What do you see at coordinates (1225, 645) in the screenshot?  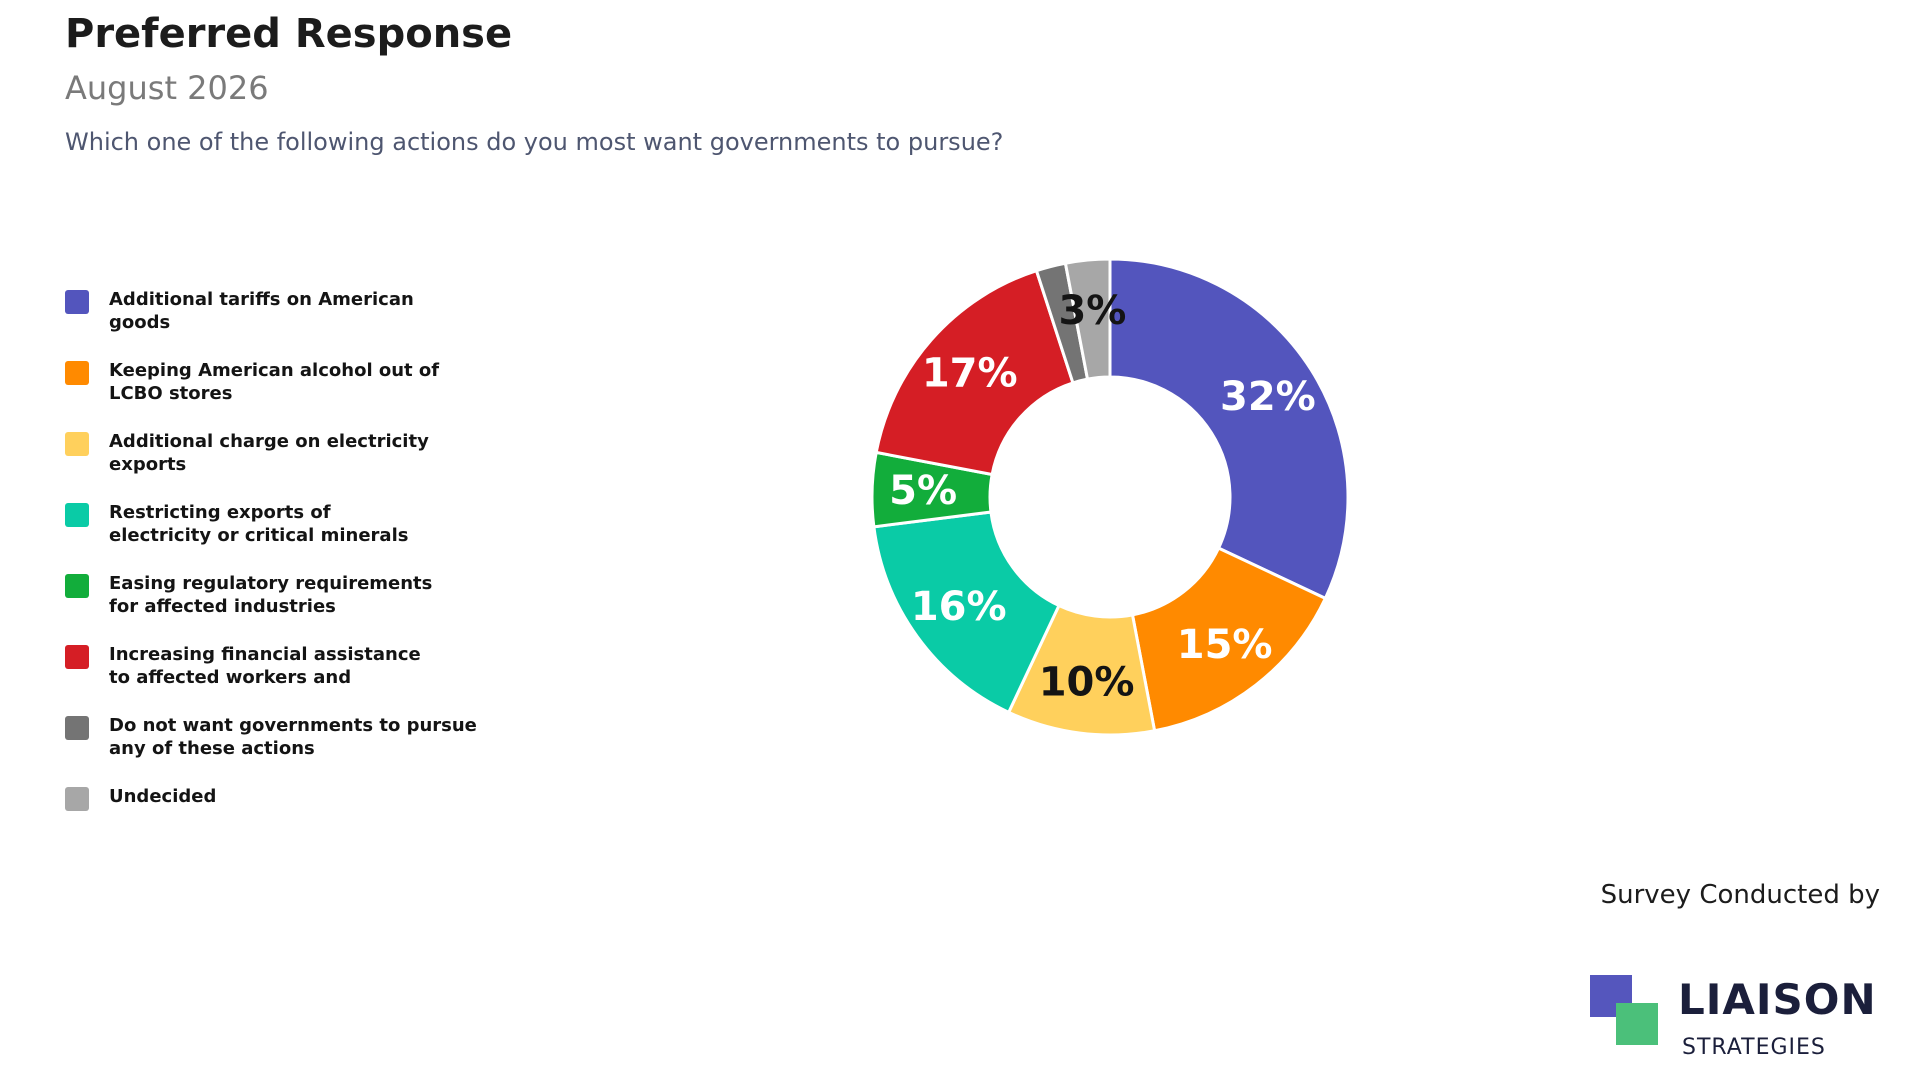 I see `slice-label: 15%` at bounding box center [1225, 645].